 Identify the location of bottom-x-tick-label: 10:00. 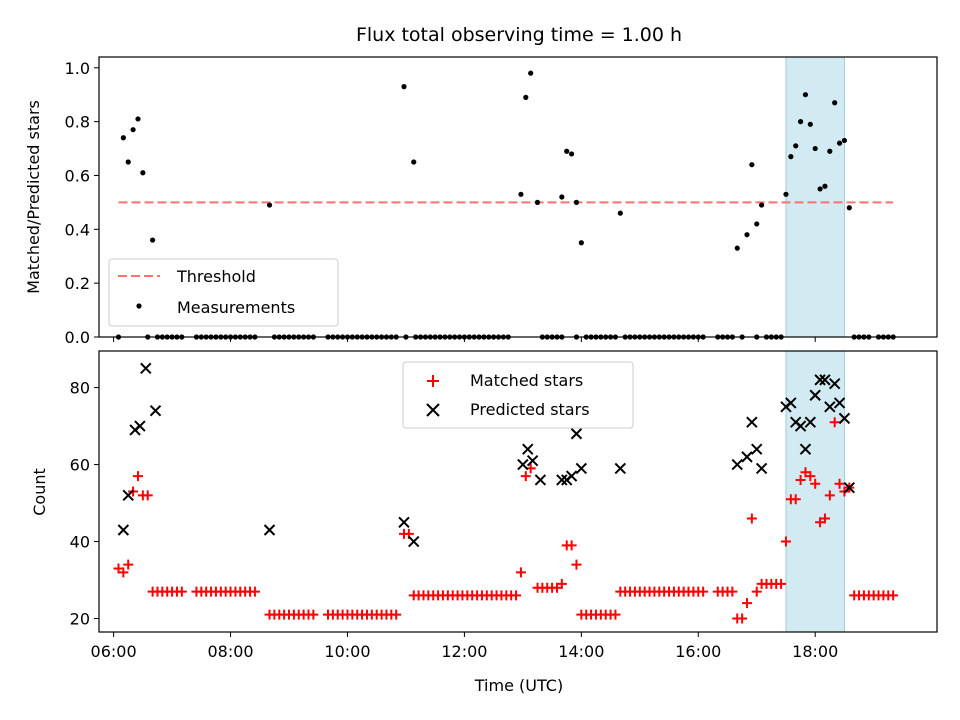
(347, 651).